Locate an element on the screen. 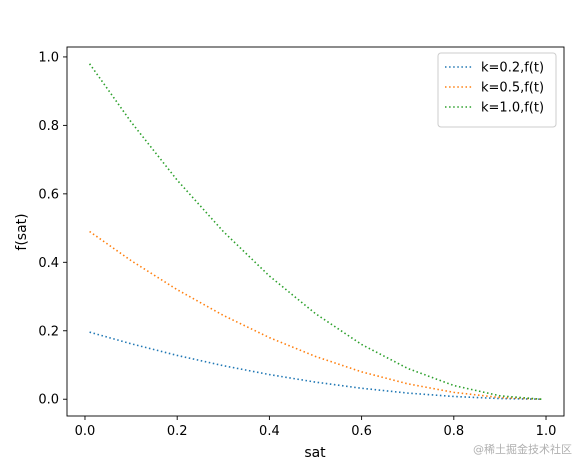 This screenshot has height=463, width=578. x-tick-label: 0.8 is located at coordinates (453, 431).